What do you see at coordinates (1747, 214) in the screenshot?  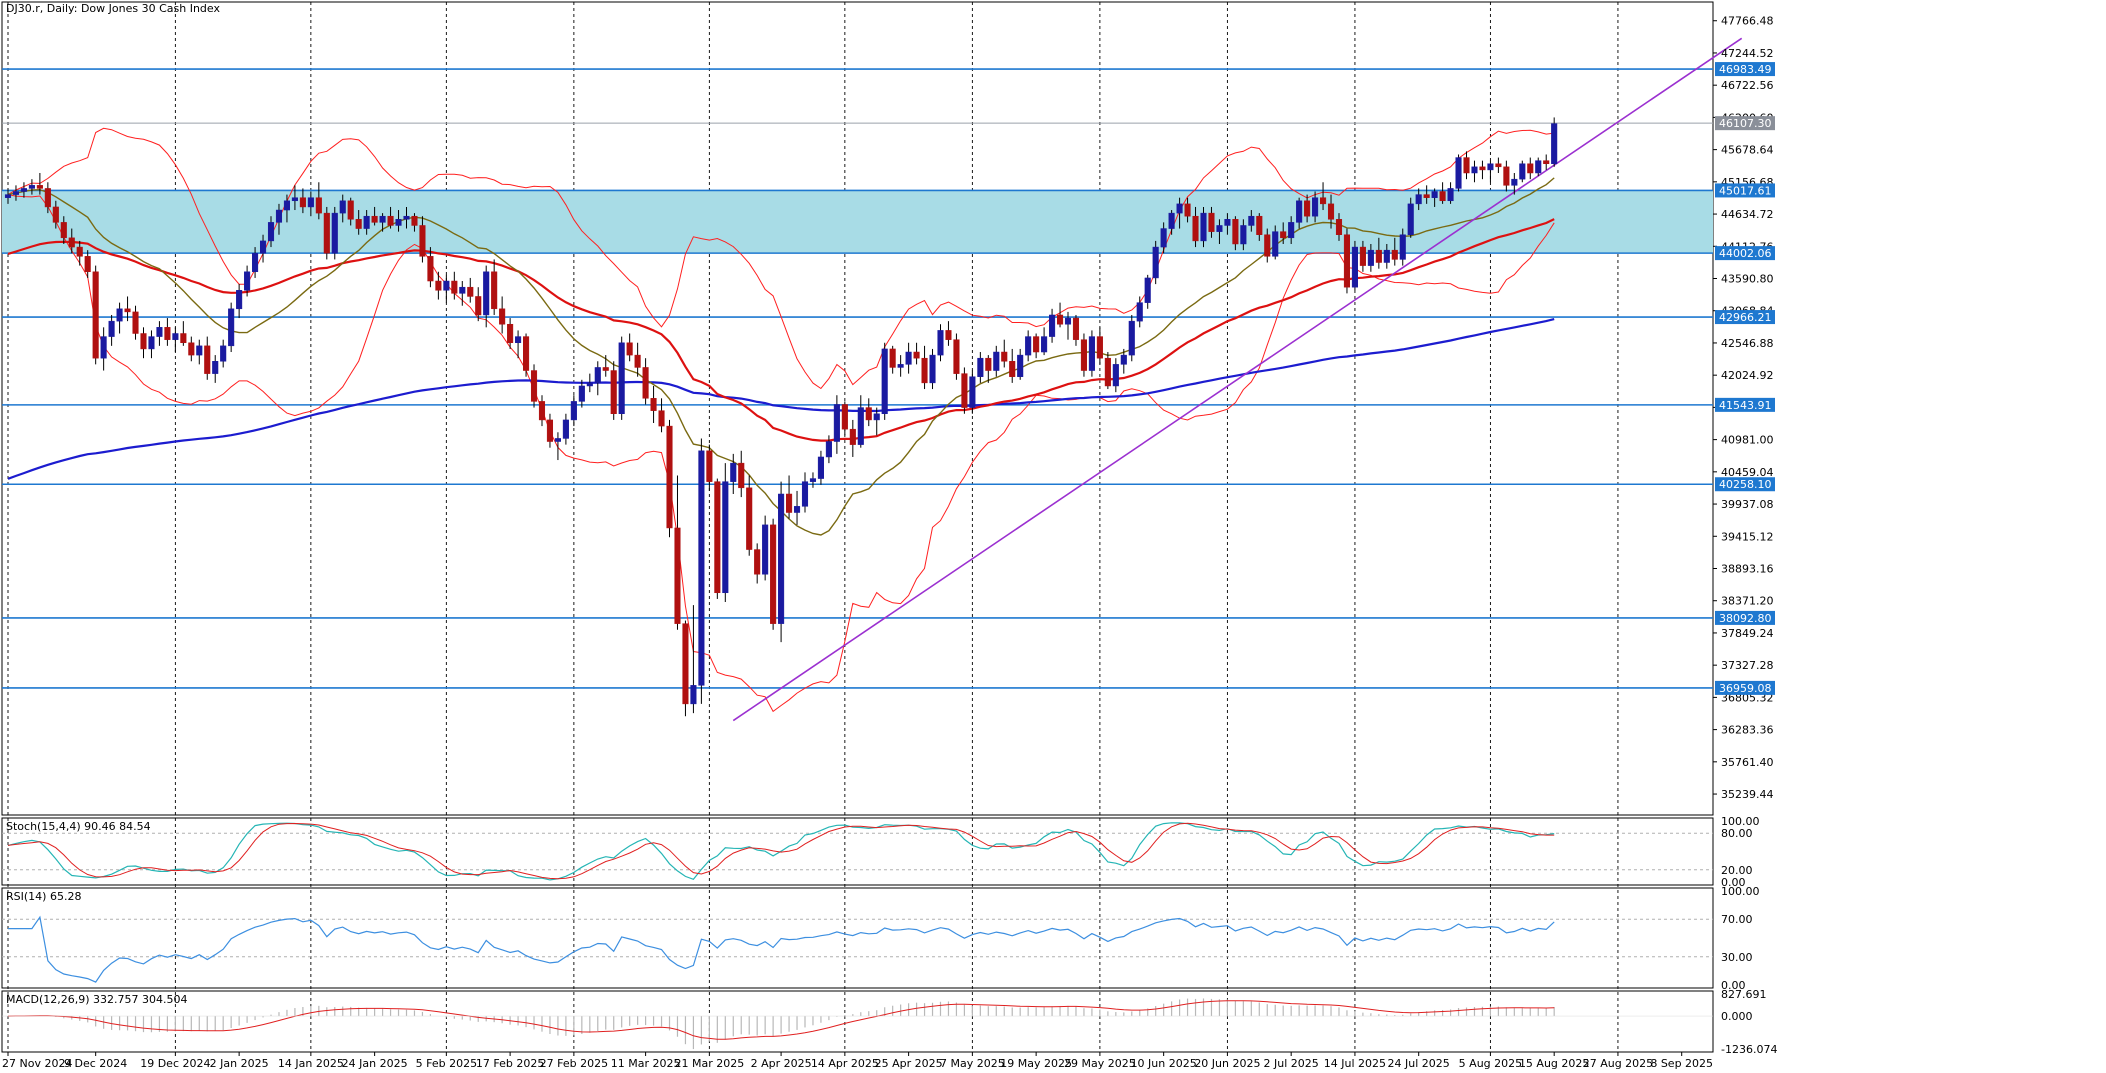 I see `price-tick-label: 44634.72` at bounding box center [1747, 214].